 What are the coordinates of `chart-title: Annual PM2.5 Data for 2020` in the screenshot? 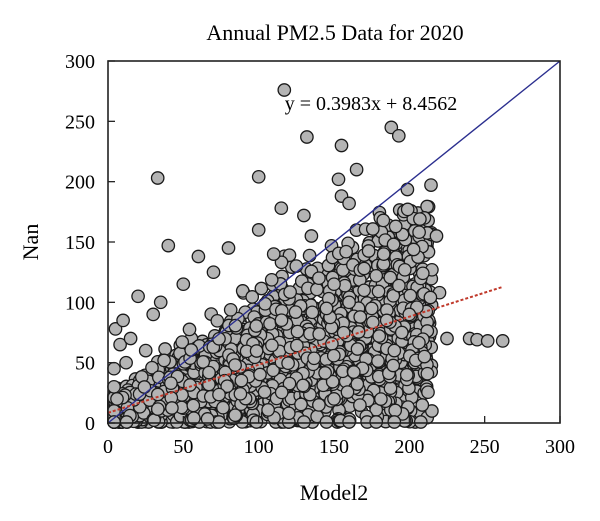 It's located at (334, 32).